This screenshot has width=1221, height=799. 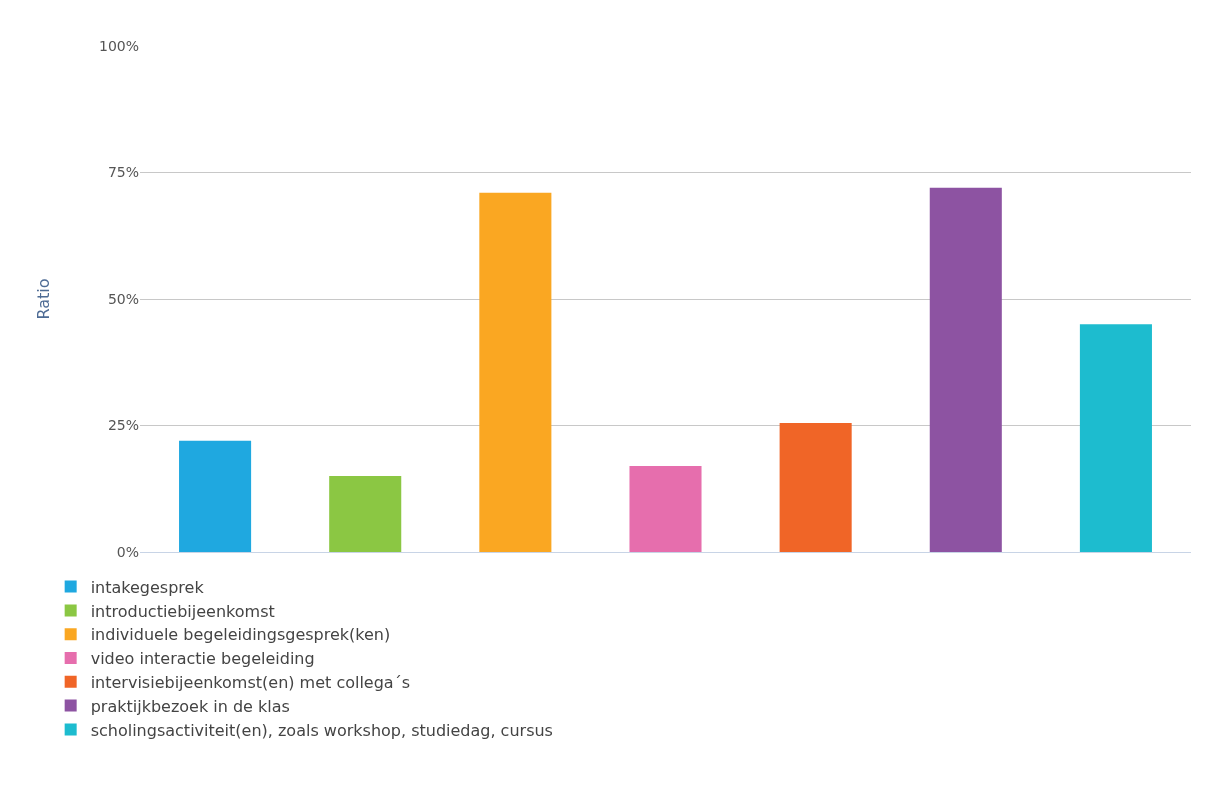 I want to click on legend-label: introductiebijeenkomst, so click(x=182, y=611).